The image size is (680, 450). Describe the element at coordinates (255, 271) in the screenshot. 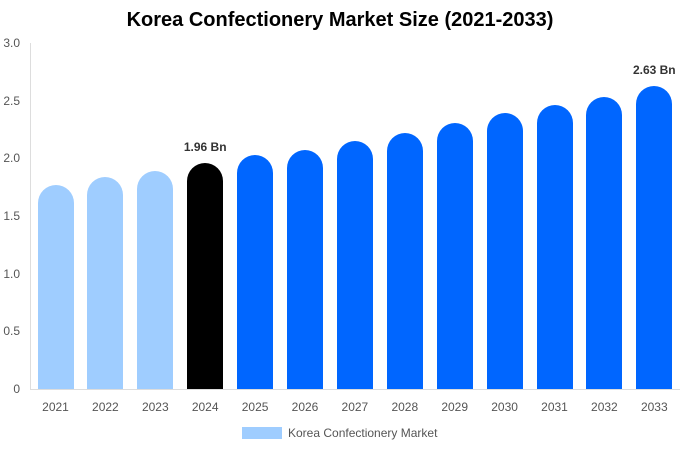

I see `bar-2025` at that location.